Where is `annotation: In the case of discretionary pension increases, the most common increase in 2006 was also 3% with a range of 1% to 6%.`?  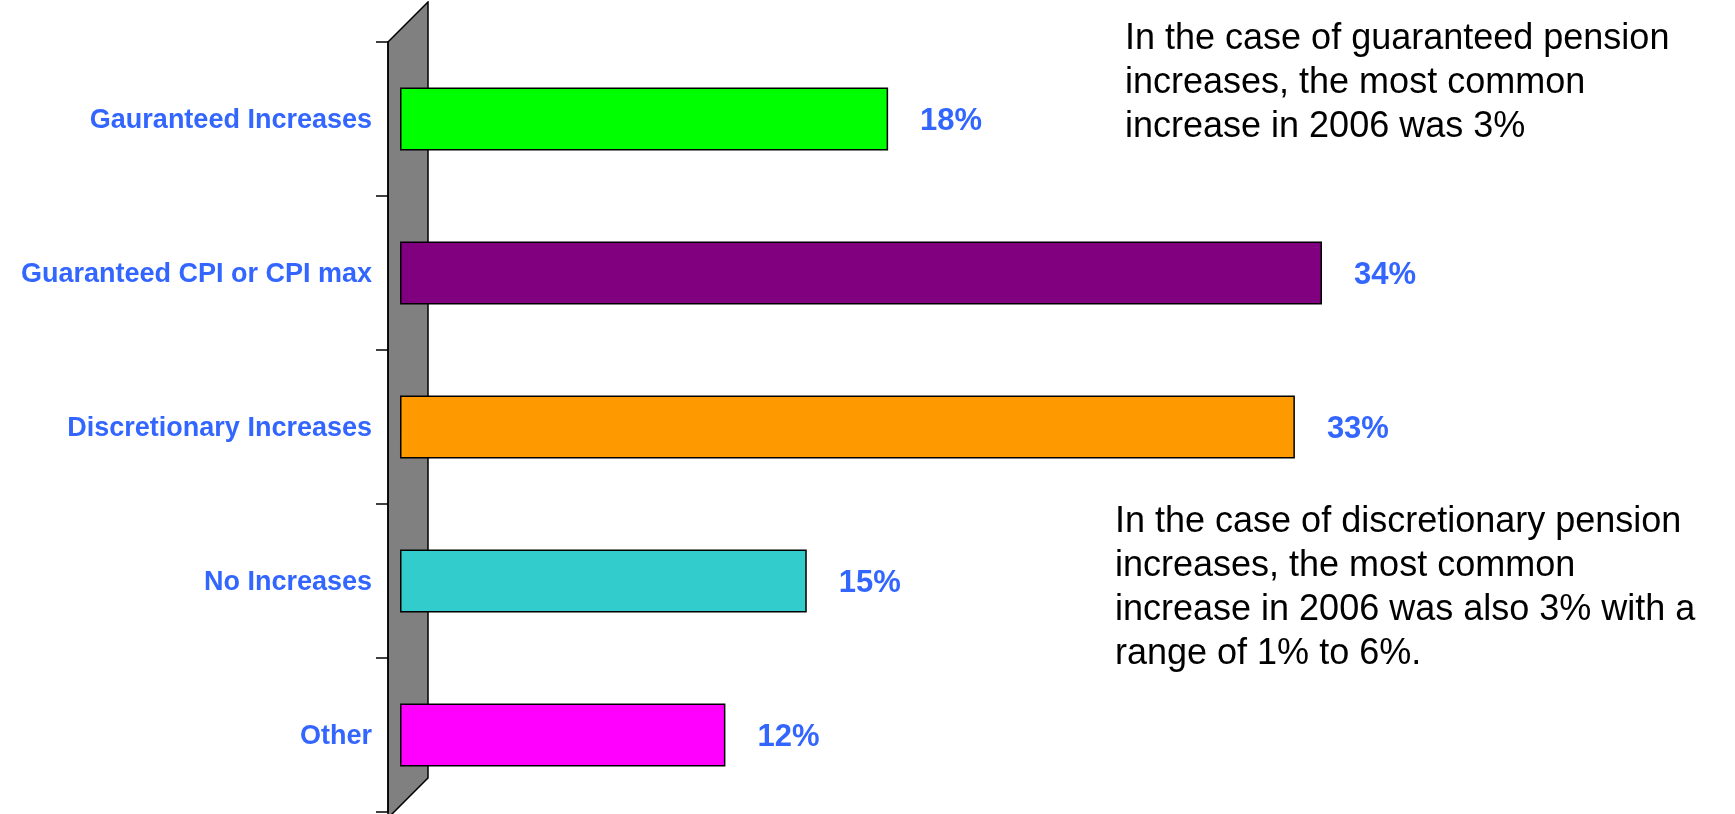
annotation: In the case of discretionary pension increases, the most common increase in 2006 was also 3% with a range of 1% to 6%. is located at coordinates (1406, 585).